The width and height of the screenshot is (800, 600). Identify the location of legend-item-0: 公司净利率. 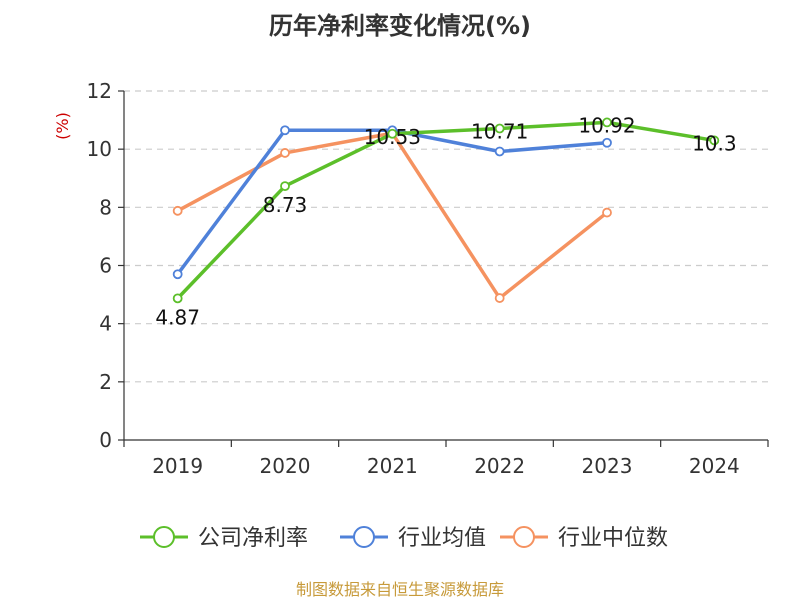
(224, 538).